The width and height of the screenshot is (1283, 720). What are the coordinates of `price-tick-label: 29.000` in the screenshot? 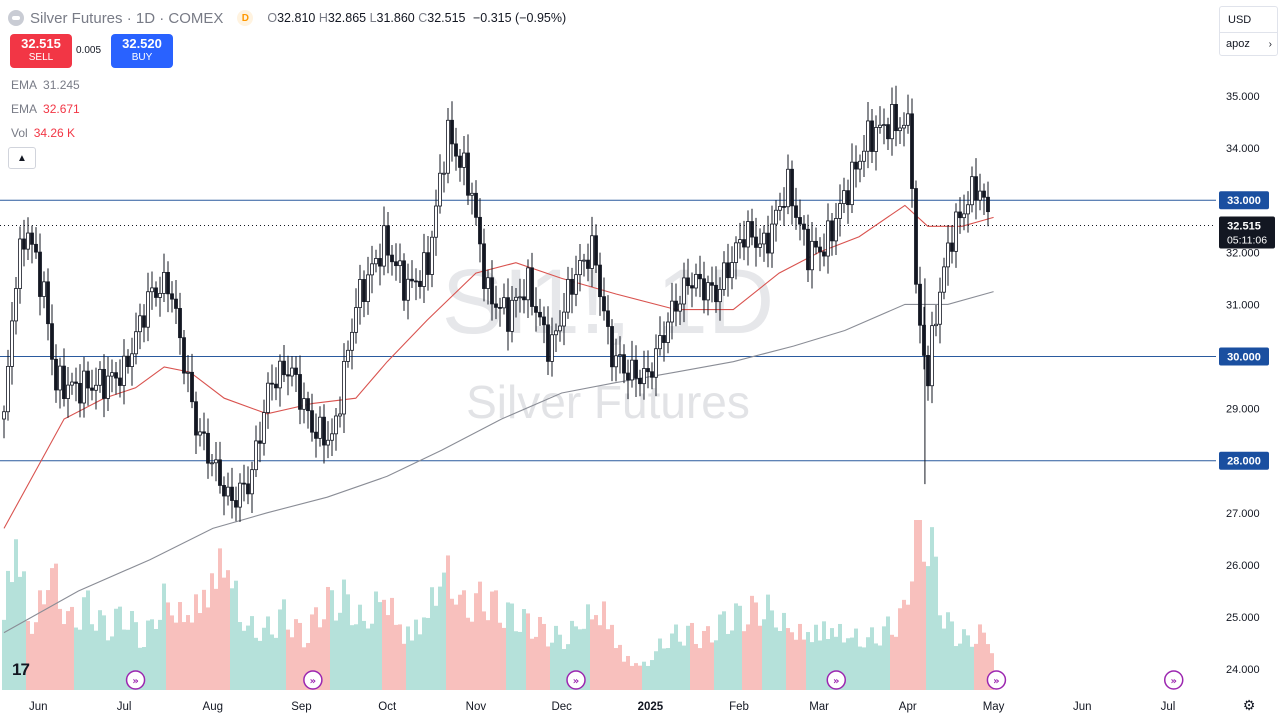 It's located at (1243, 410).